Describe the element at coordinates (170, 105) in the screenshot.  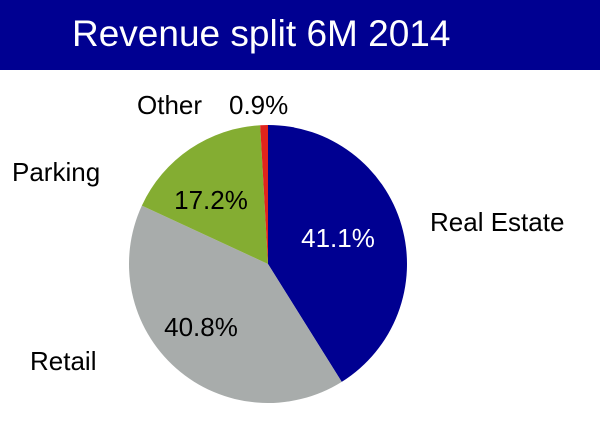
I see `slice-label-other: Other` at that location.